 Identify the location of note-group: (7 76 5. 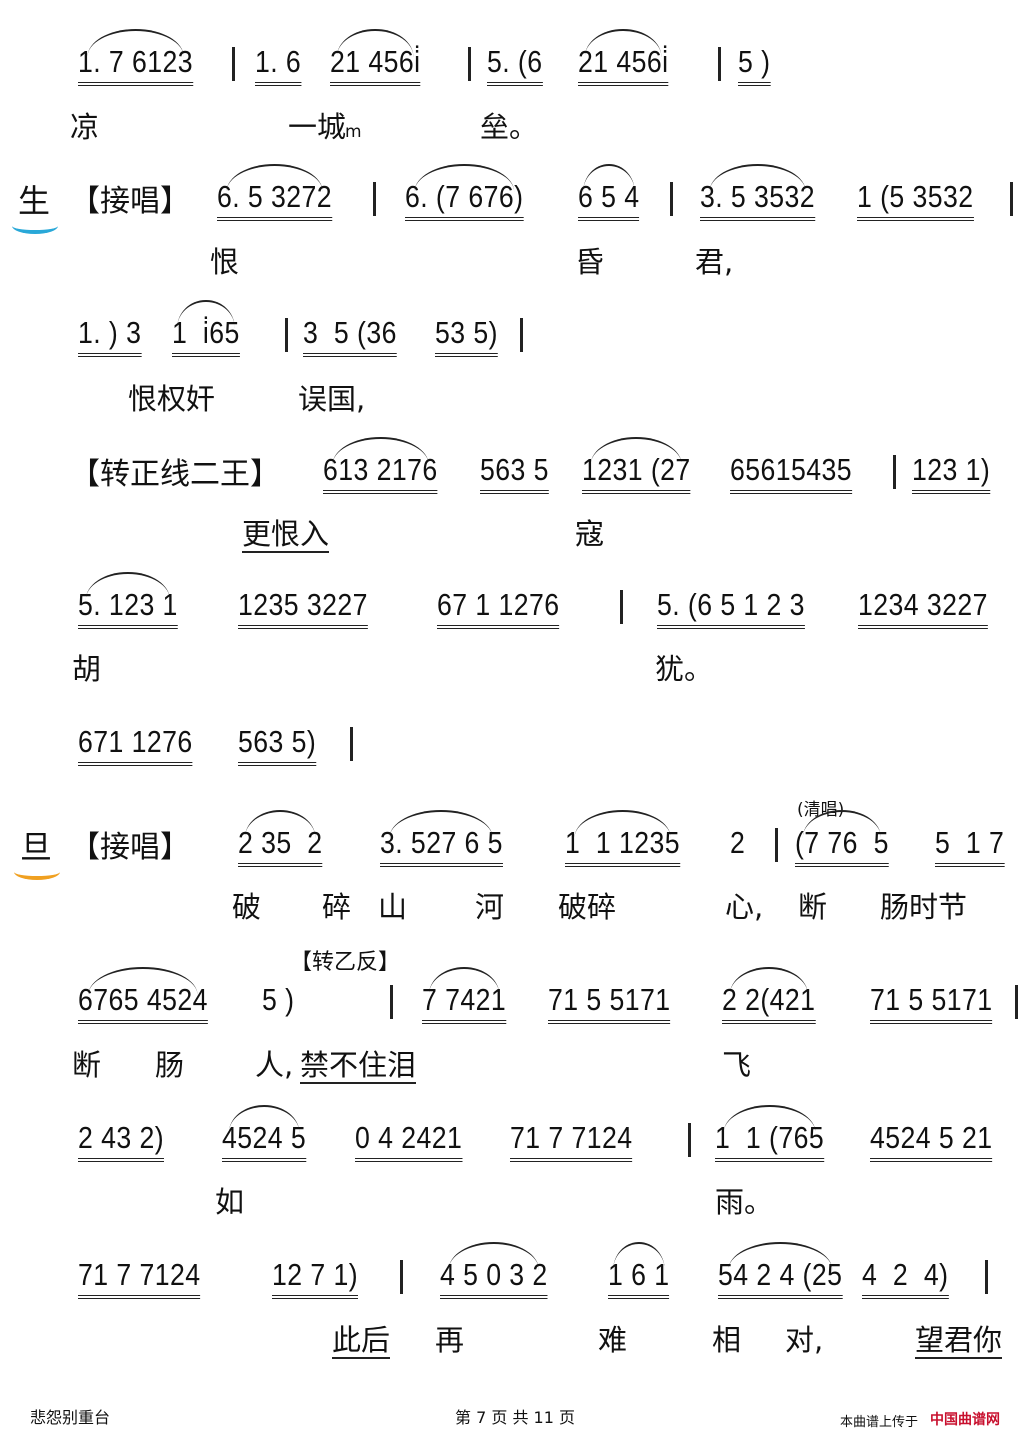
(842, 838).